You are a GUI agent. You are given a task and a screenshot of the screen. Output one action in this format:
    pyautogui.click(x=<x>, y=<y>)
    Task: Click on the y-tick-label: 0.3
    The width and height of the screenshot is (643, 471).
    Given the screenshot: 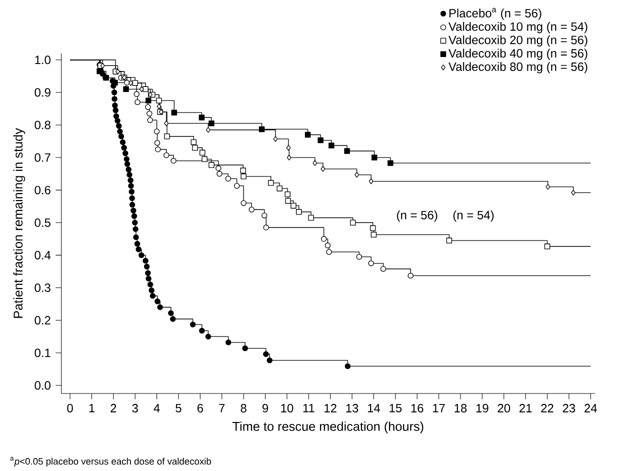 What is the action you would take?
    pyautogui.click(x=42, y=288)
    